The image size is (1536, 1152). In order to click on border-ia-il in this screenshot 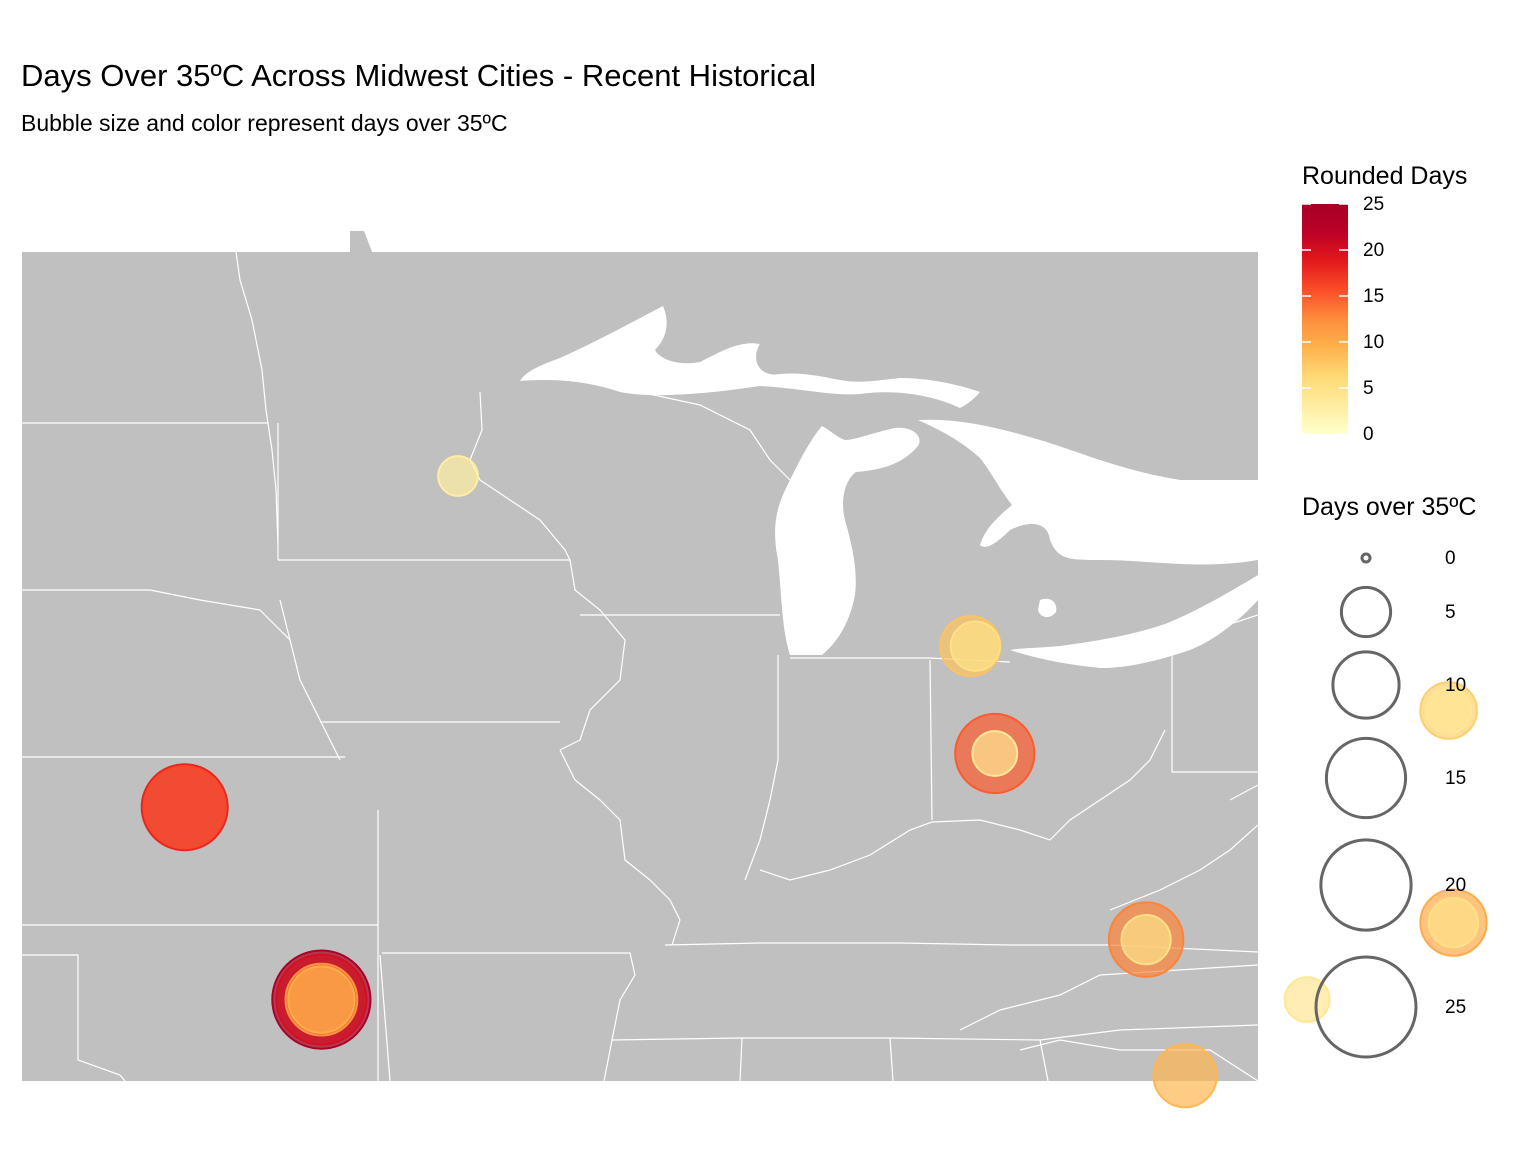, I will do `click(592, 655)`.